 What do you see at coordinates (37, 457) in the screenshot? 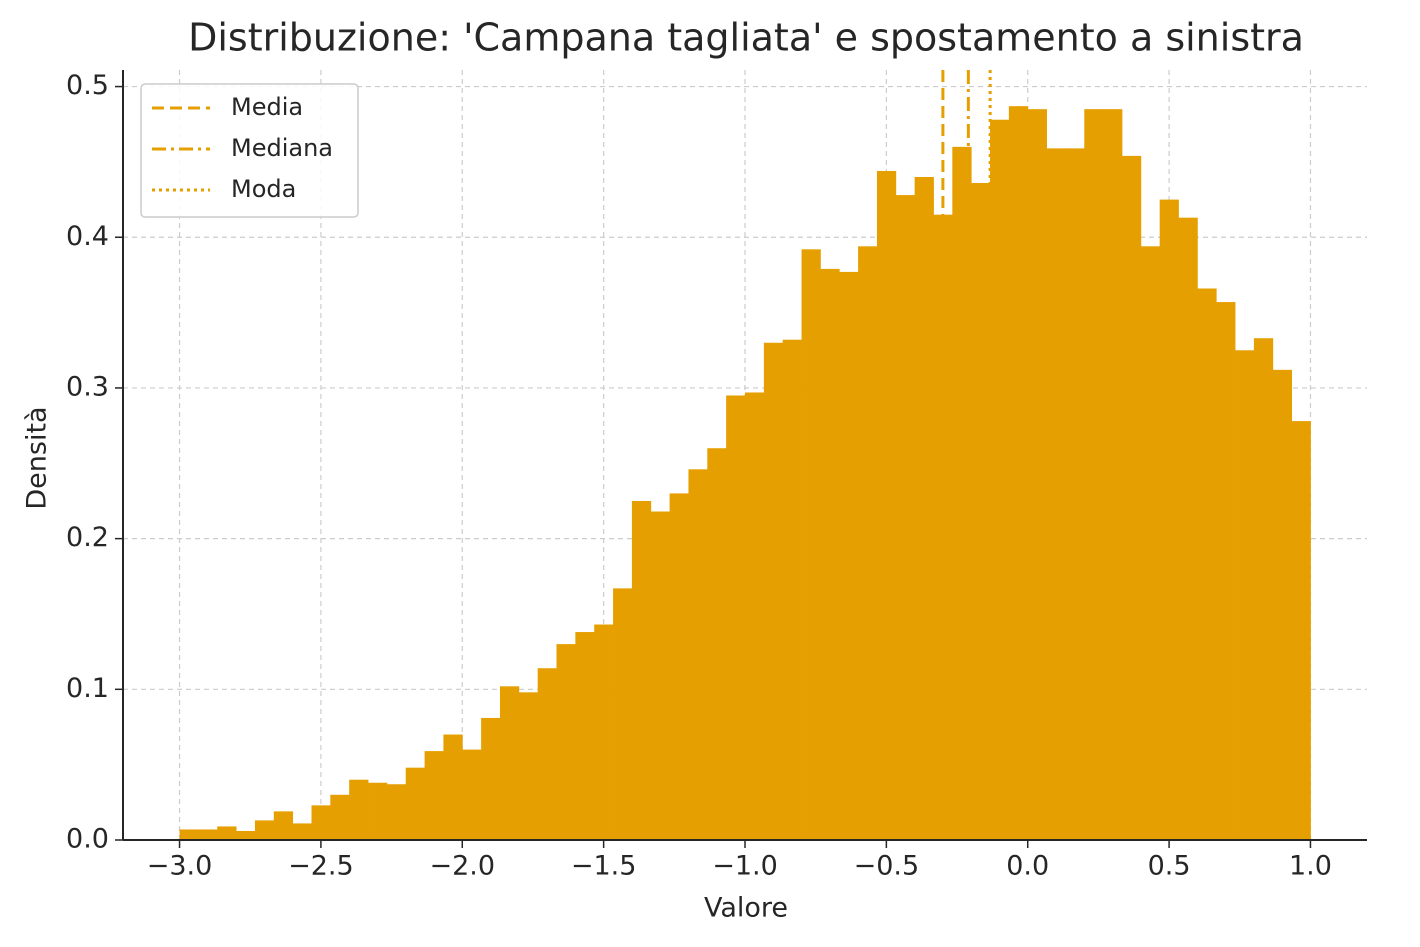
I see `y-axis-label: Densità` at bounding box center [37, 457].